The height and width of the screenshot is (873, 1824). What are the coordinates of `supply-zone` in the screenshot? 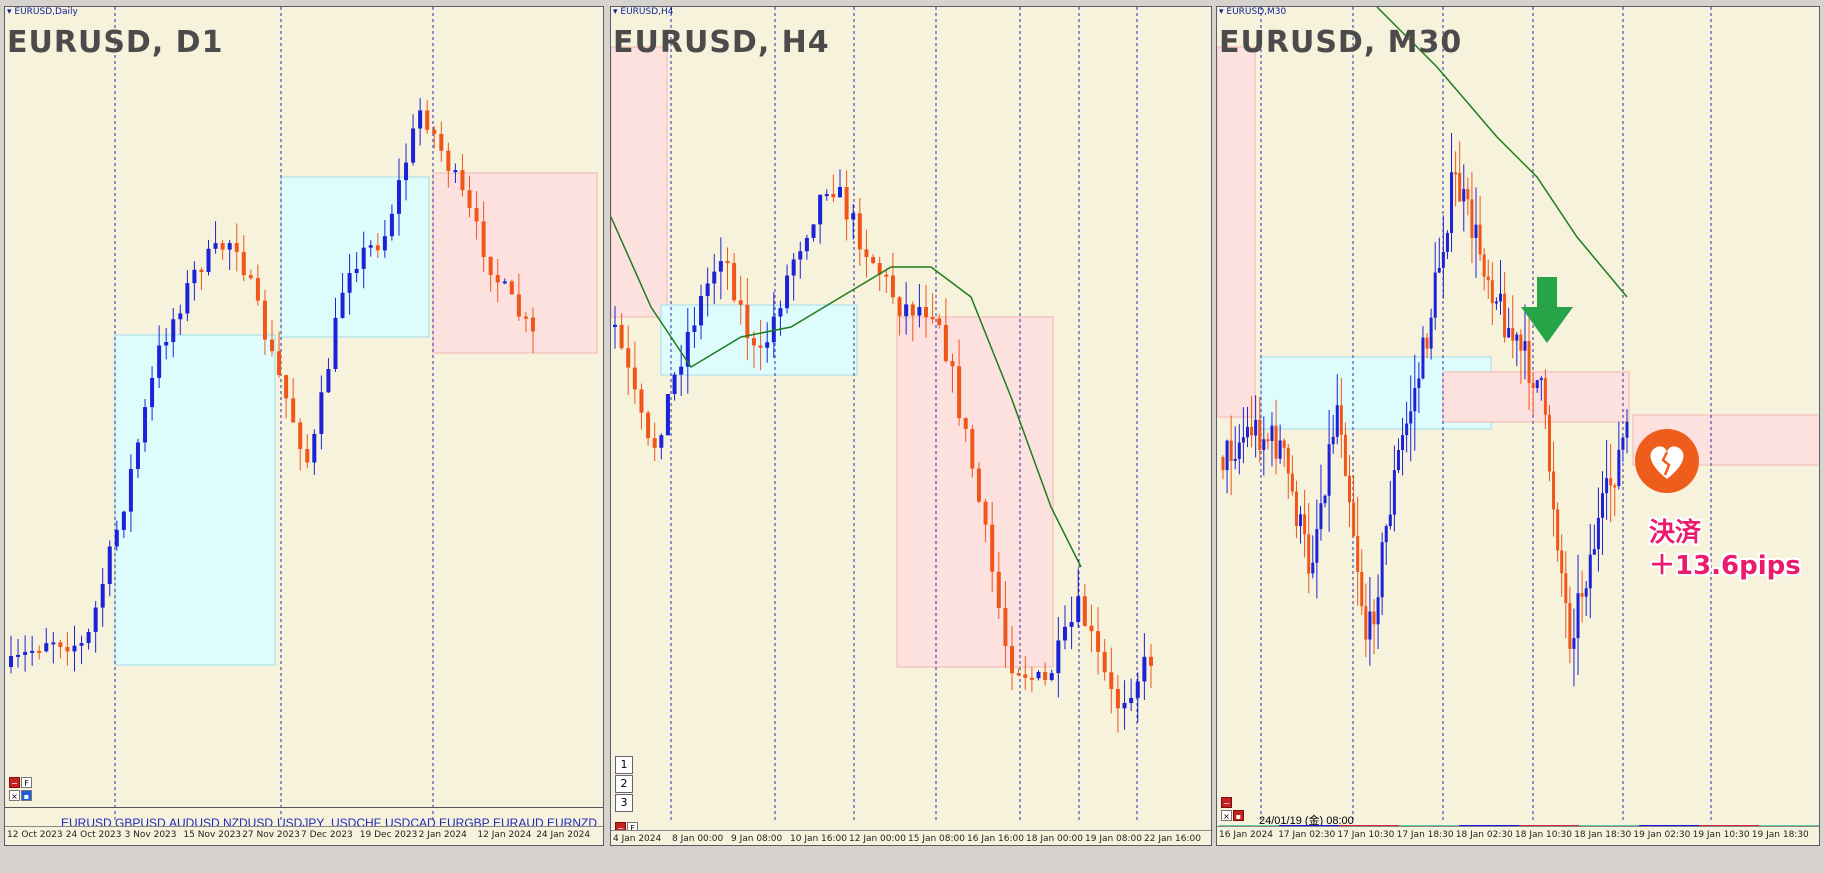 It's located at (975, 492).